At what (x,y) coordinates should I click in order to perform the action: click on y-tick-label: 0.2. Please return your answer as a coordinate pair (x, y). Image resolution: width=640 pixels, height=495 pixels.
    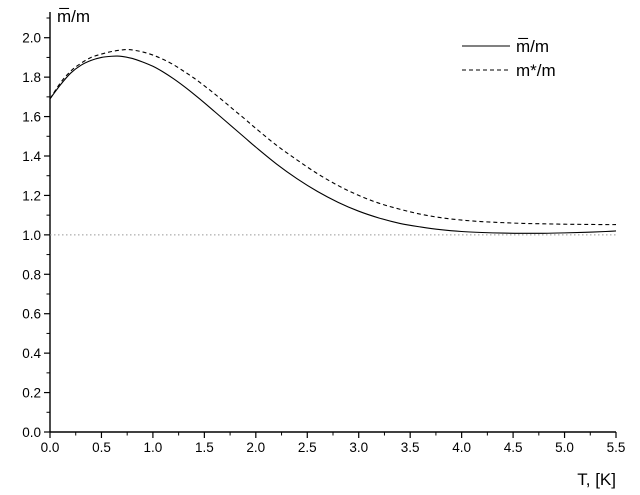
    Looking at the image, I should click on (31, 393).